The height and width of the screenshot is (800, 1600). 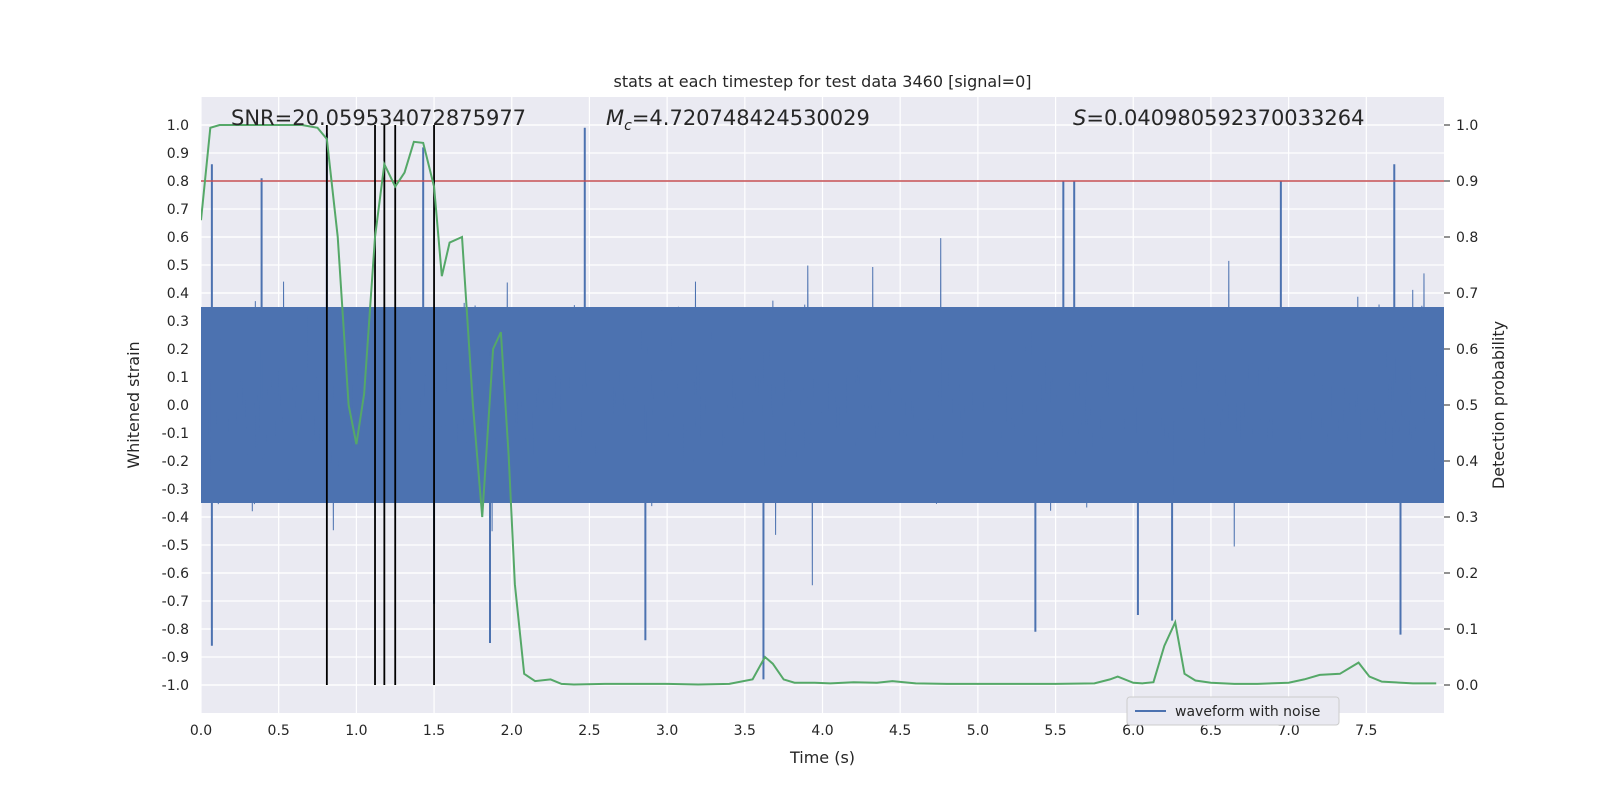 What do you see at coordinates (178, 182) in the screenshot?
I see `y-tick-label-left: 0.8` at bounding box center [178, 182].